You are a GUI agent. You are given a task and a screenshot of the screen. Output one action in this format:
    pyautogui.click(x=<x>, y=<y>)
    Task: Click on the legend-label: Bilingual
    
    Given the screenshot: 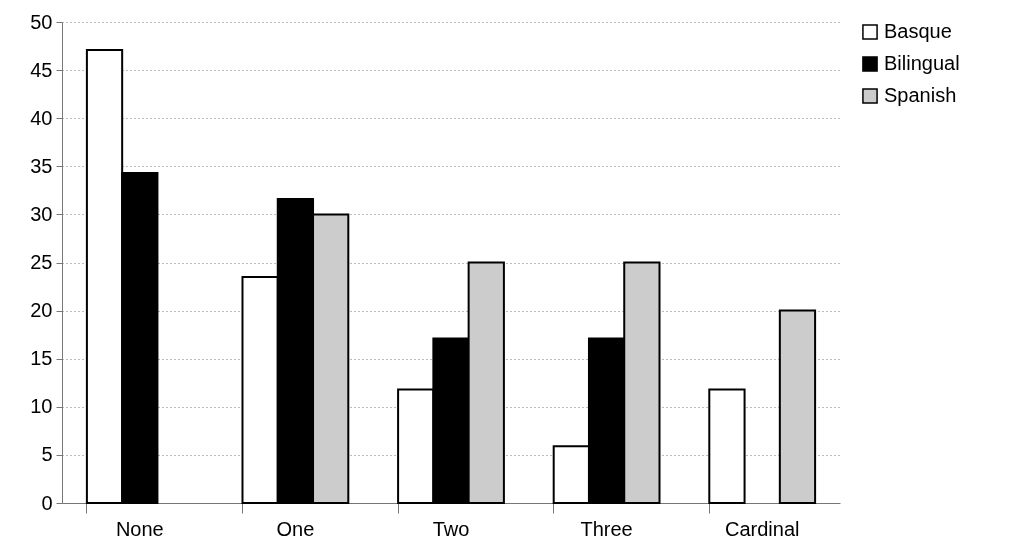 What is the action you would take?
    pyautogui.click(x=922, y=63)
    